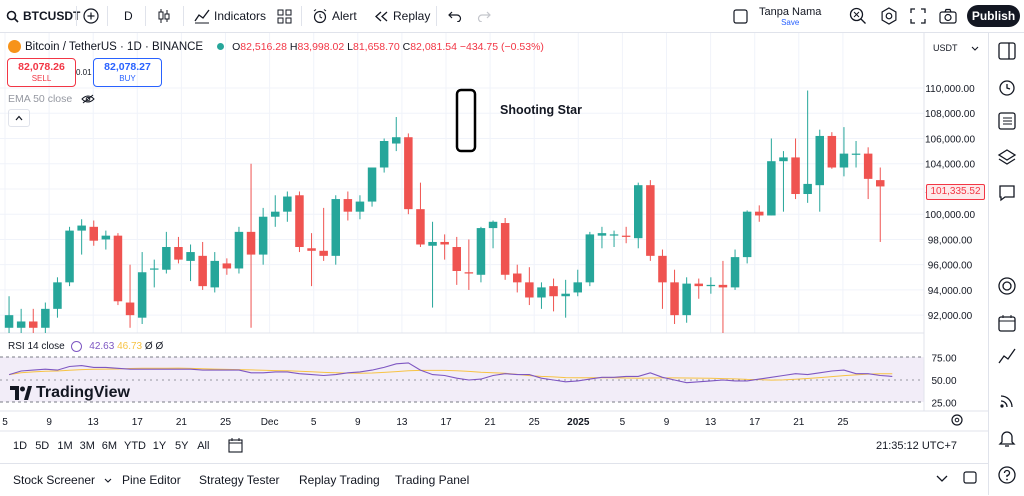 Image resolution: width=1024 pixels, height=496 pixels. I want to click on tradingview-logo: TradingView, so click(70, 393).